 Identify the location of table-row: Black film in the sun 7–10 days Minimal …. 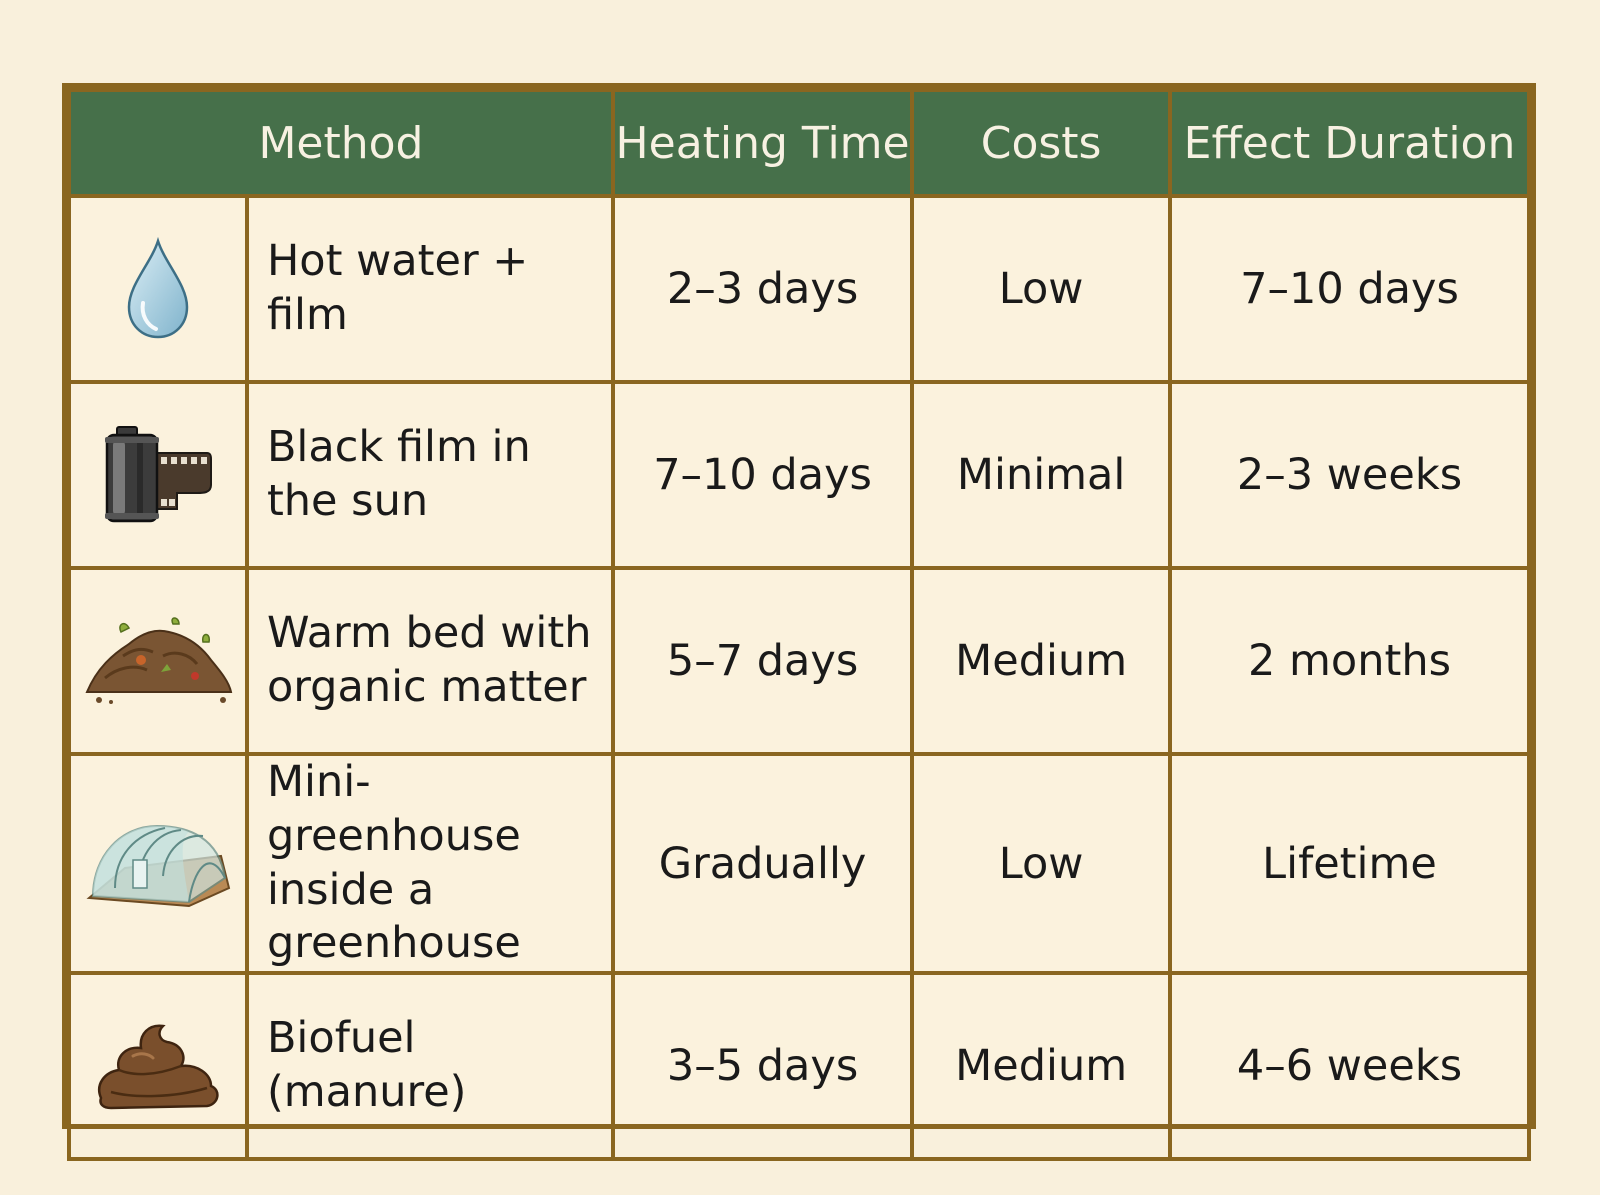
(799, 475).